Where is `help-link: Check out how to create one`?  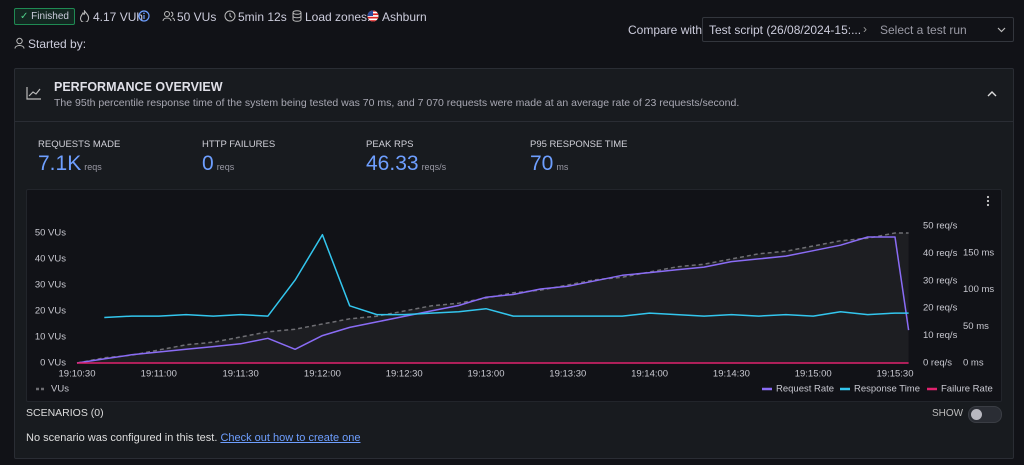
help-link: Check out how to create one is located at coordinates (290, 438).